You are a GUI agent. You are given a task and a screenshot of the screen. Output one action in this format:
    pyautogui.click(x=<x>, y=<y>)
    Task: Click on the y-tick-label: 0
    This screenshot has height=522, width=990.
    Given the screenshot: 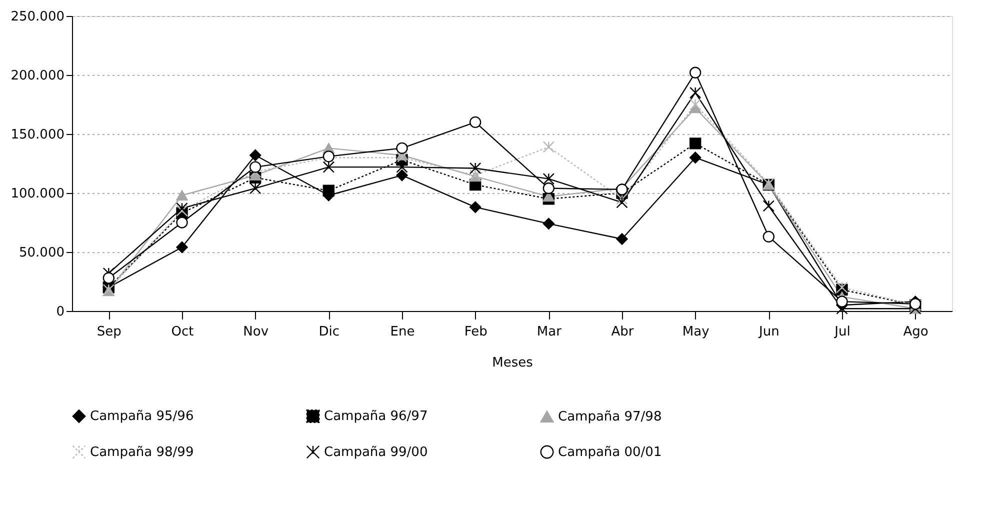 What is the action you would take?
    pyautogui.click(x=60, y=312)
    